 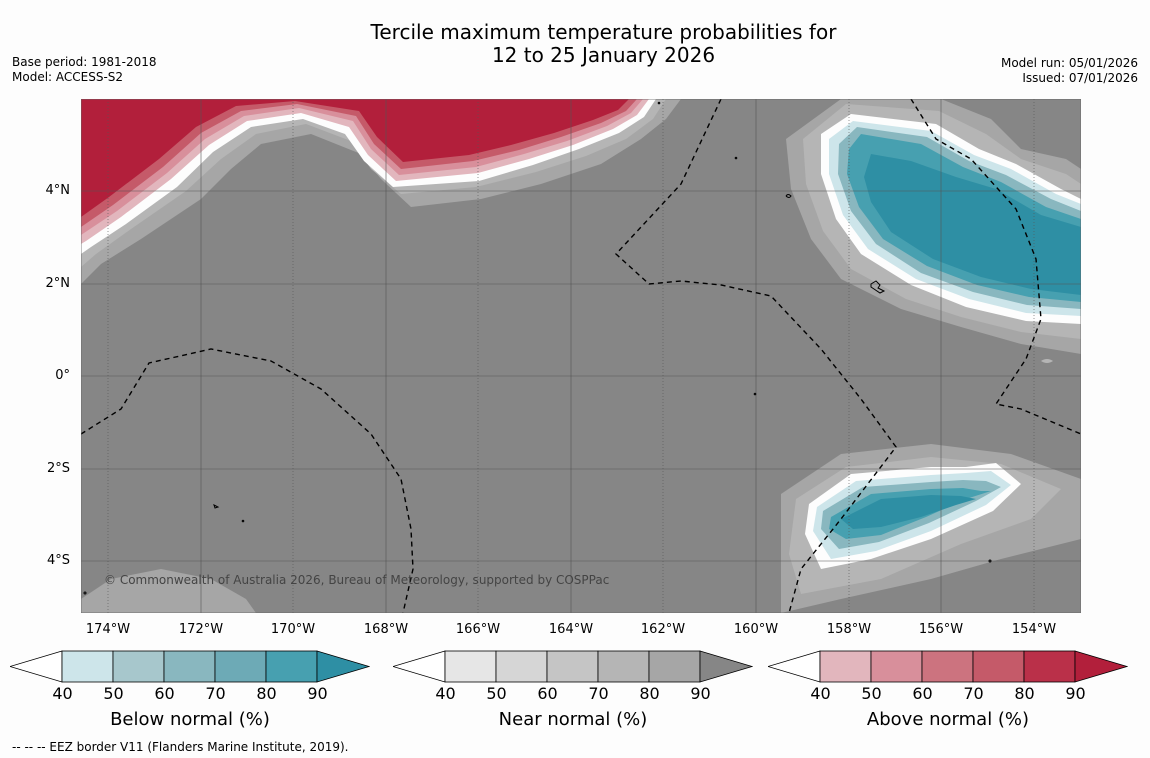 What do you see at coordinates (922, 693) in the screenshot?
I see `colorbar-above-tick-label: 60` at bounding box center [922, 693].